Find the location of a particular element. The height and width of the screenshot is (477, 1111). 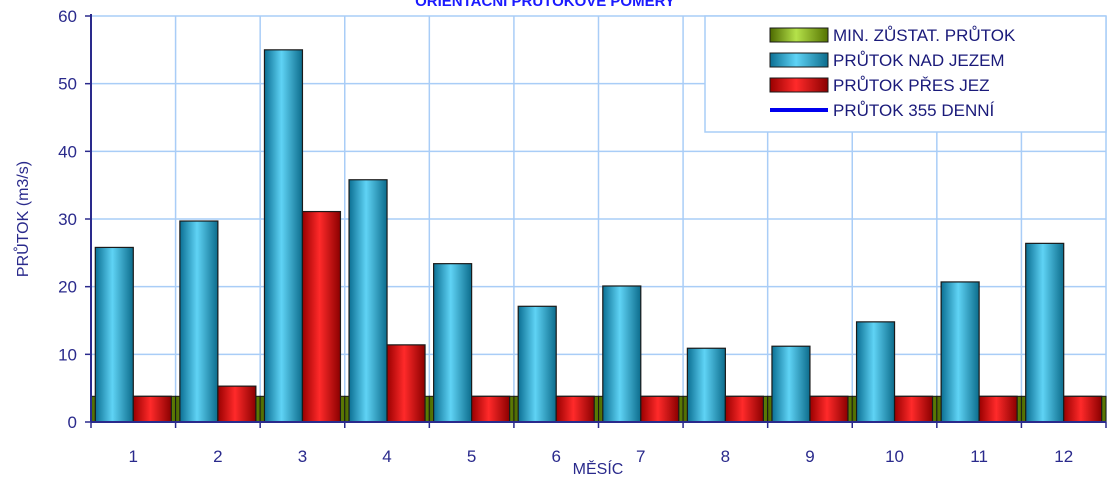

x-tick-label: 12 is located at coordinates (1063, 456).